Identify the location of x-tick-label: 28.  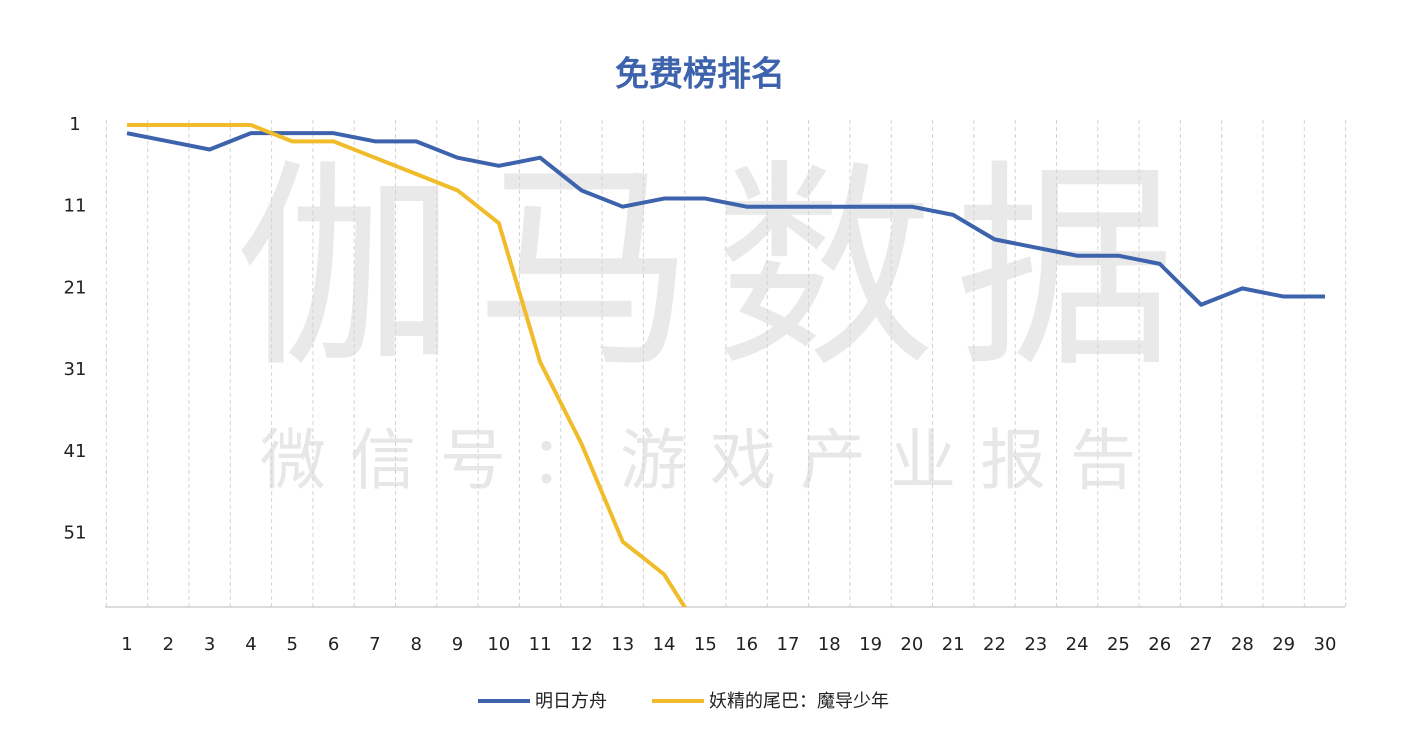
(1242, 644).